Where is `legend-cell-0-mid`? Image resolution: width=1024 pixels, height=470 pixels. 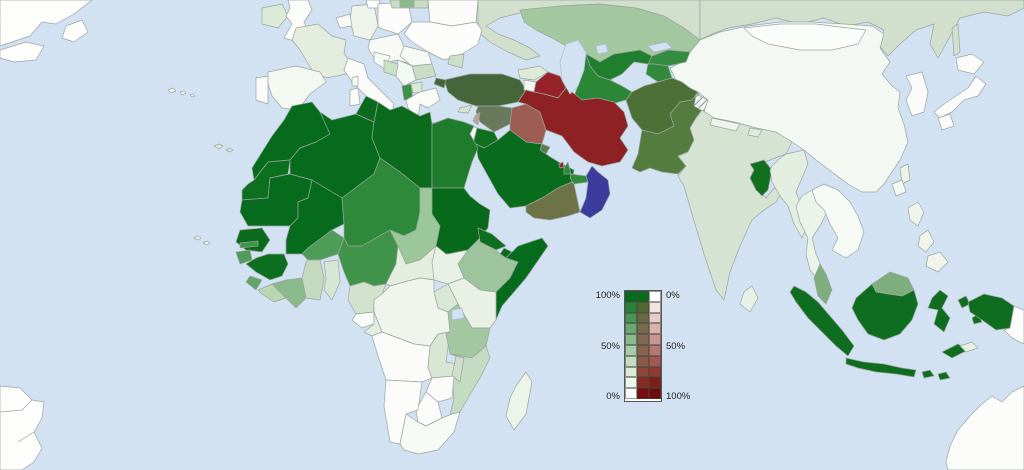 legend-cell-0-mid is located at coordinates (643, 296).